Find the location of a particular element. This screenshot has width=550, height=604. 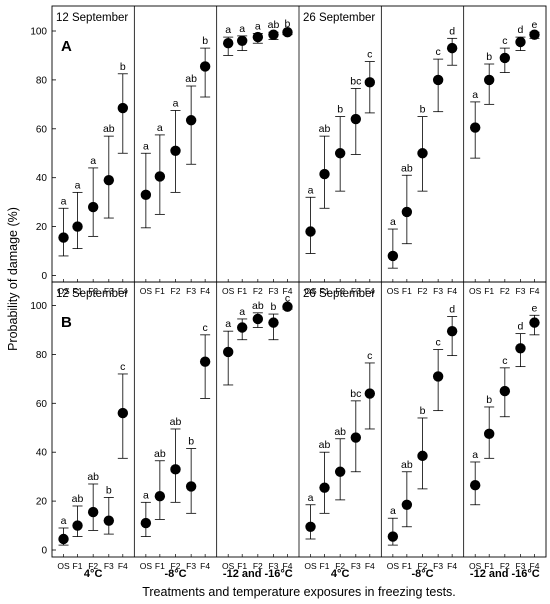

y-tick-label: 20 is located at coordinates (42, 227).